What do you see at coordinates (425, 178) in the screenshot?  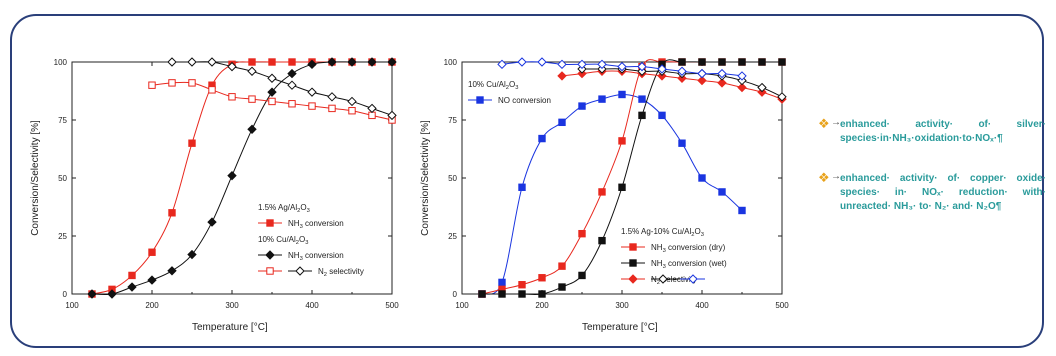 I see `y-axis-title: Conversion/Selectivity [%]` at bounding box center [425, 178].